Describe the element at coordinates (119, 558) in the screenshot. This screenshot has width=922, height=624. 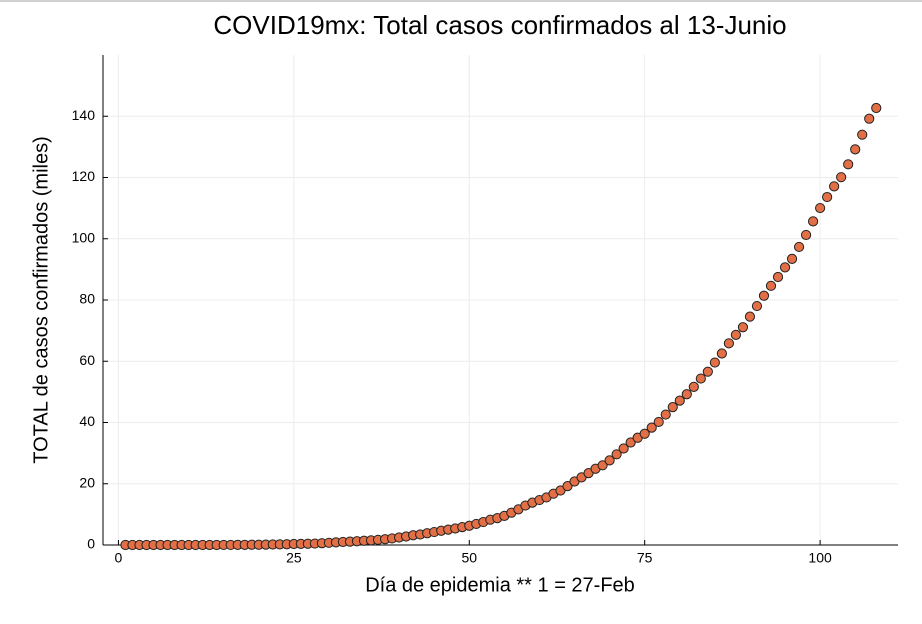
I see `x-tick-label: 0` at that location.